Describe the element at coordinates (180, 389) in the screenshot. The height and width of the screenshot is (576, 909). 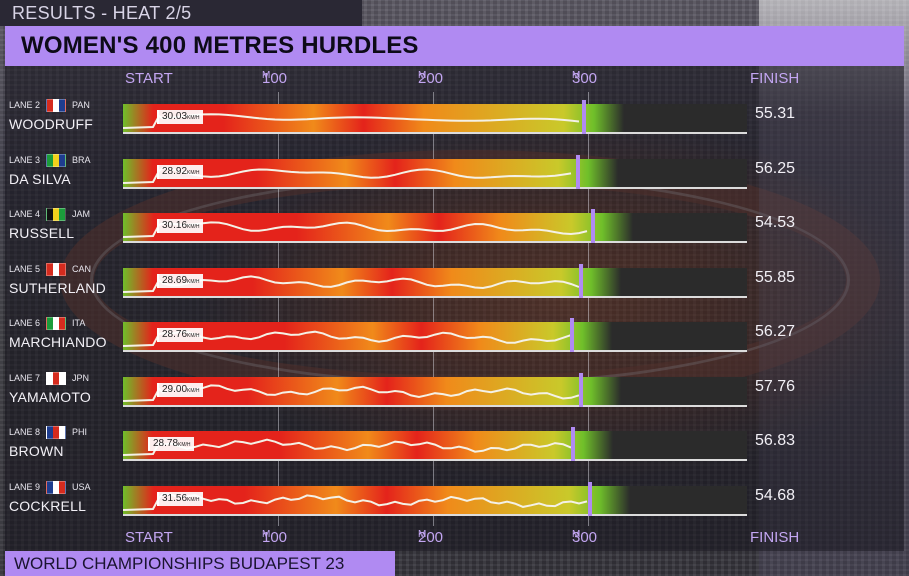
I see `top-speed-label: 29.00KM/H` at that location.